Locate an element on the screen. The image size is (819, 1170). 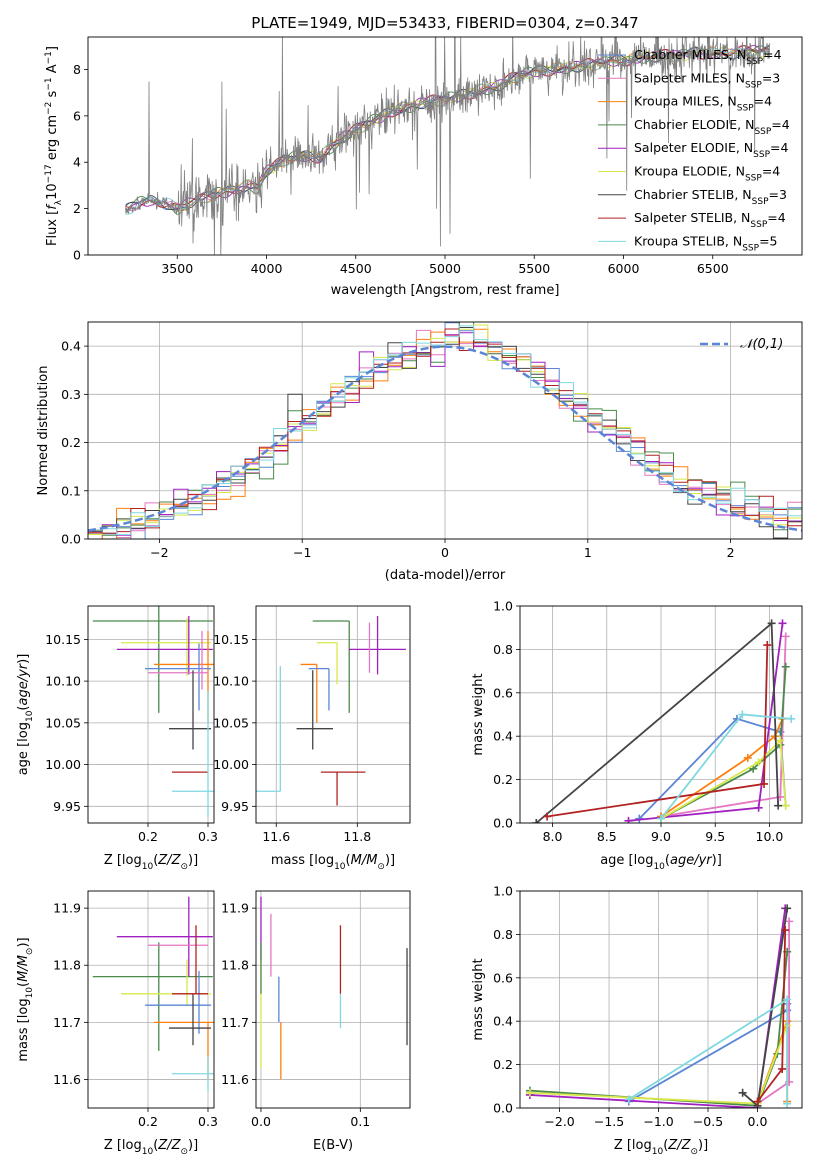
x-tick-label: 9.0 is located at coordinates (661, 836).